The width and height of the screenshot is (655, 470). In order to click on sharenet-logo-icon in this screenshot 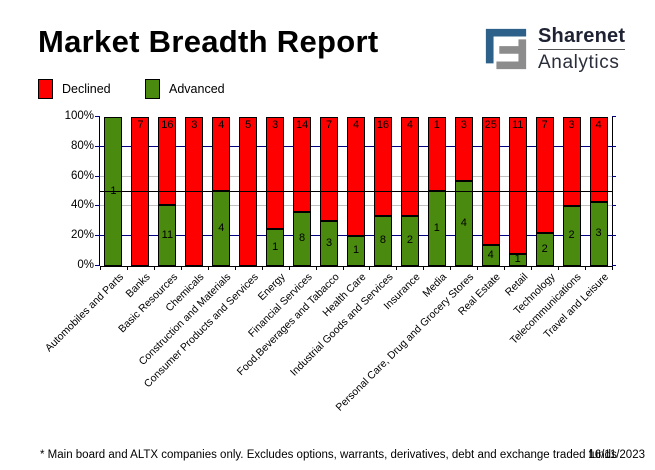, I will do `click(506, 49)`.